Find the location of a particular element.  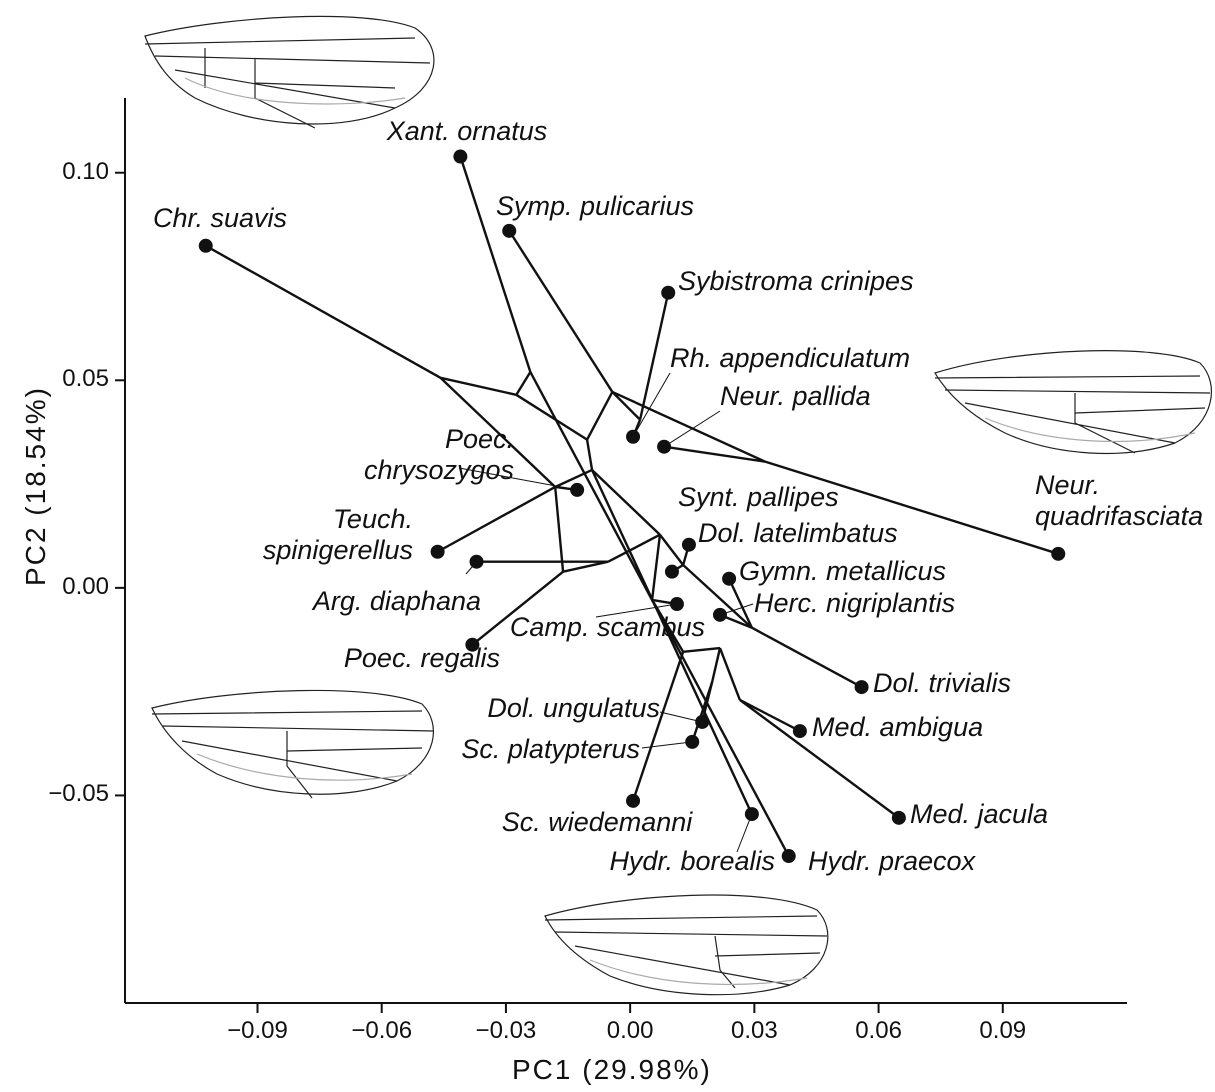

x-tick-label: 0.09 is located at coordinates (1003, 1030).